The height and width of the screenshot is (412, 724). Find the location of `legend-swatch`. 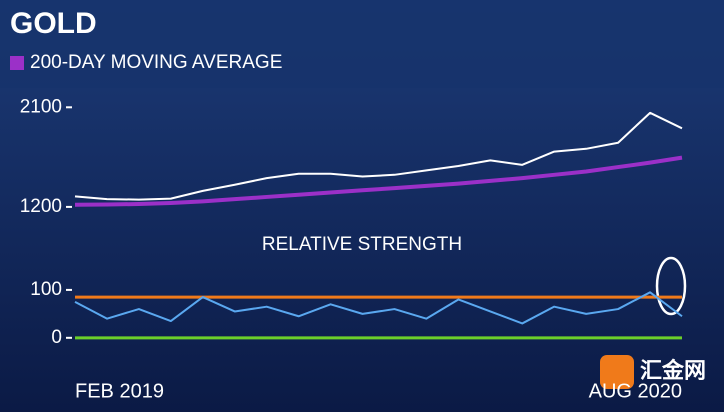

legend-swatch is located at coordinates (17, 63).